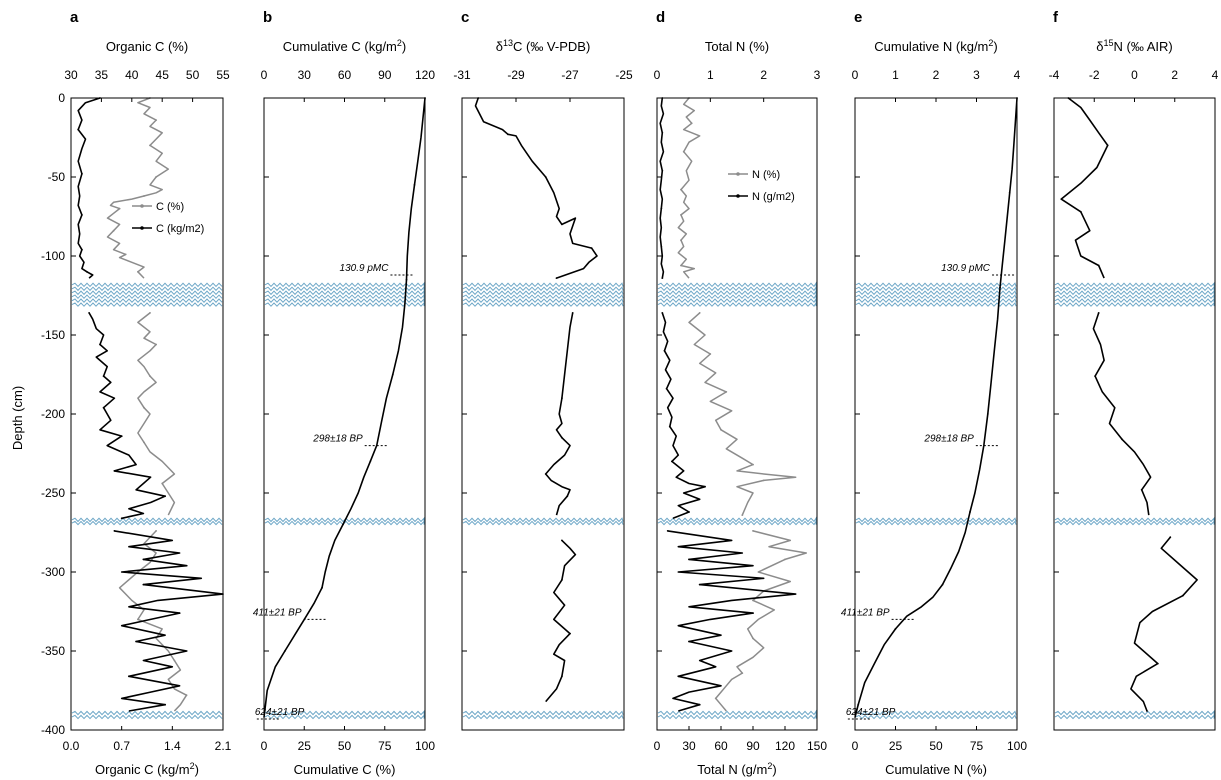  I want to click on top-tick-label-a: 50, so click(193, 75).